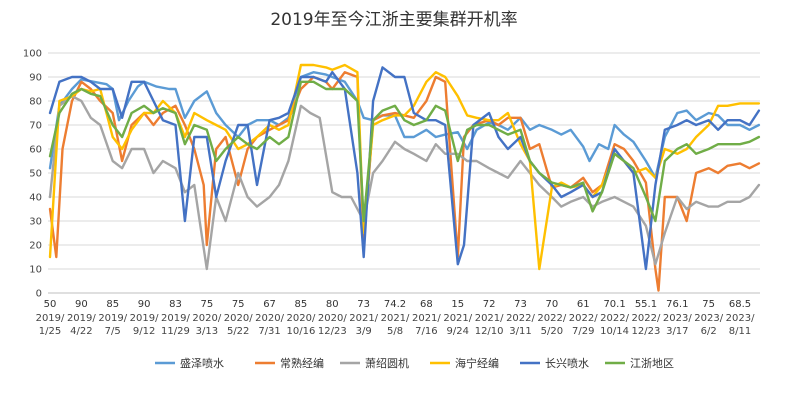 The width and height of the screenshot is (788, 411). I want to click on x-tick-value-label: 85, so click(301, 304).